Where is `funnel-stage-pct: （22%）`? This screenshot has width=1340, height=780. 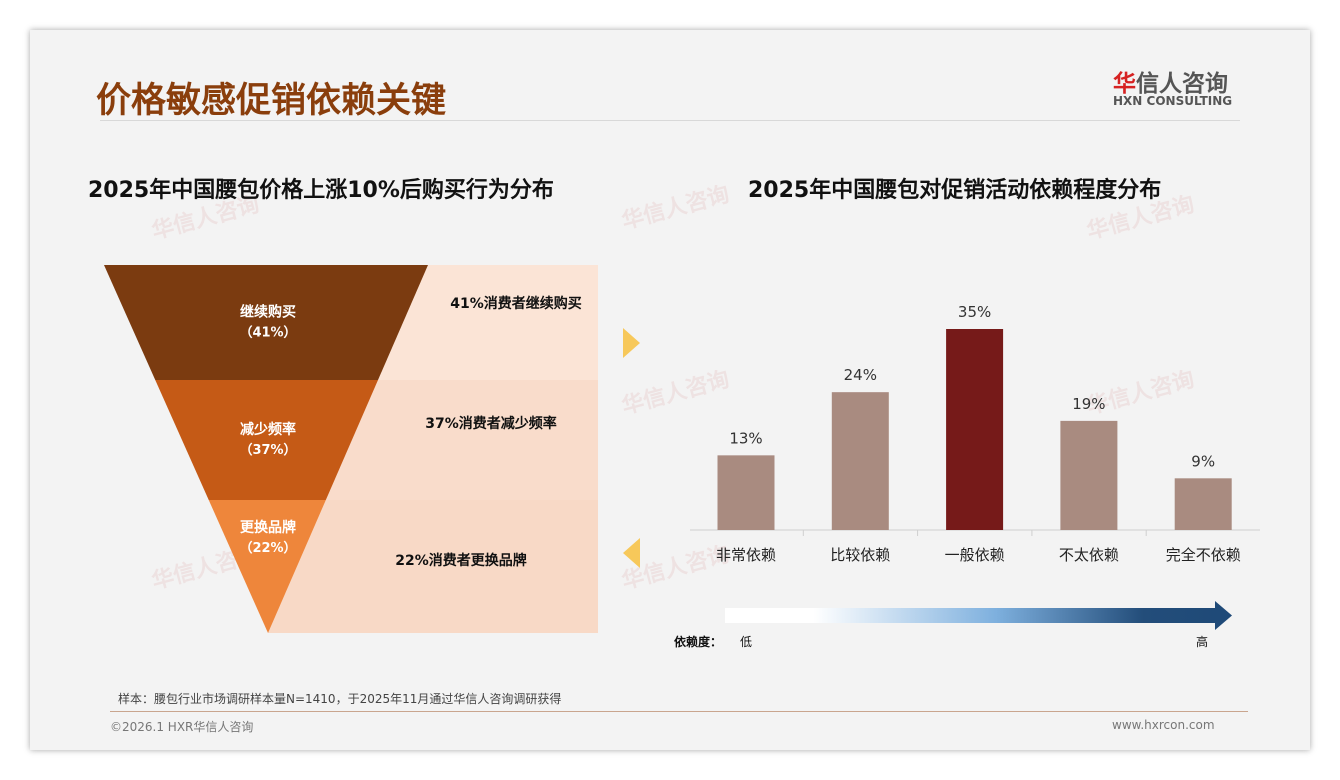
funnel-stage-pct: （22%） is located at coordinates (267, 548).